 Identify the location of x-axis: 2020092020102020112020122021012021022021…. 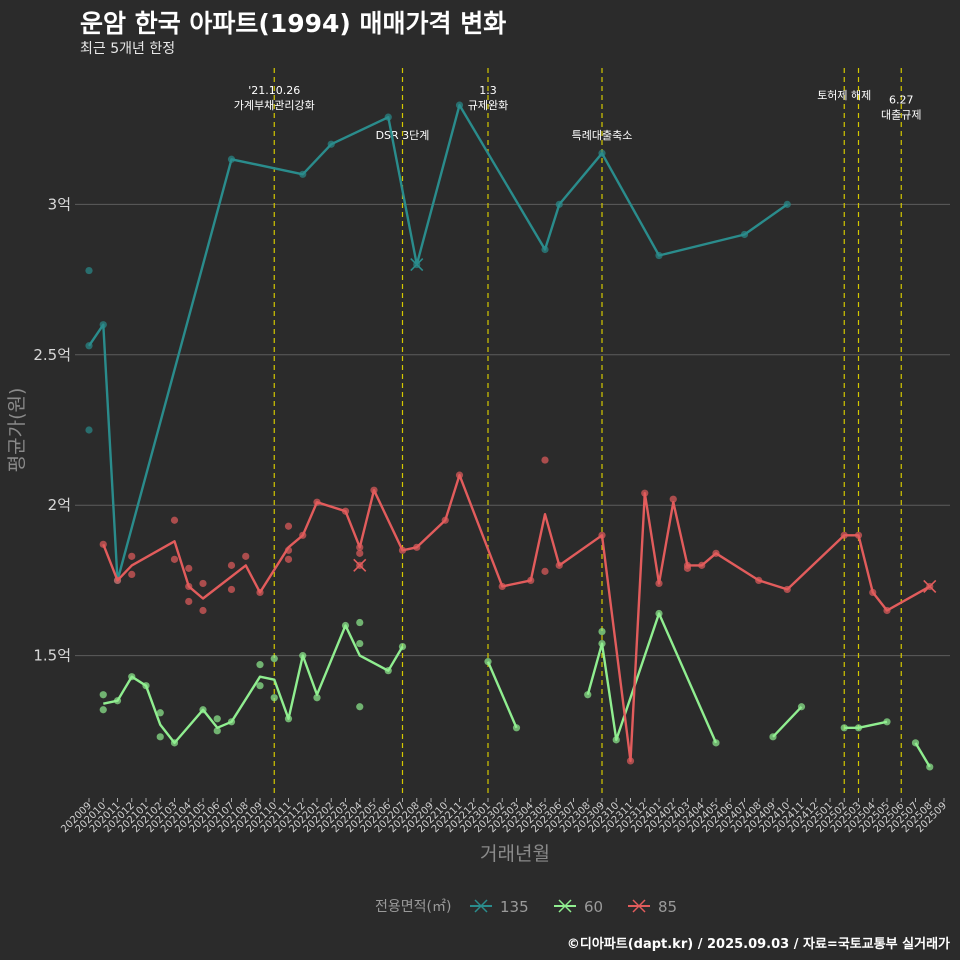
(504, 816).